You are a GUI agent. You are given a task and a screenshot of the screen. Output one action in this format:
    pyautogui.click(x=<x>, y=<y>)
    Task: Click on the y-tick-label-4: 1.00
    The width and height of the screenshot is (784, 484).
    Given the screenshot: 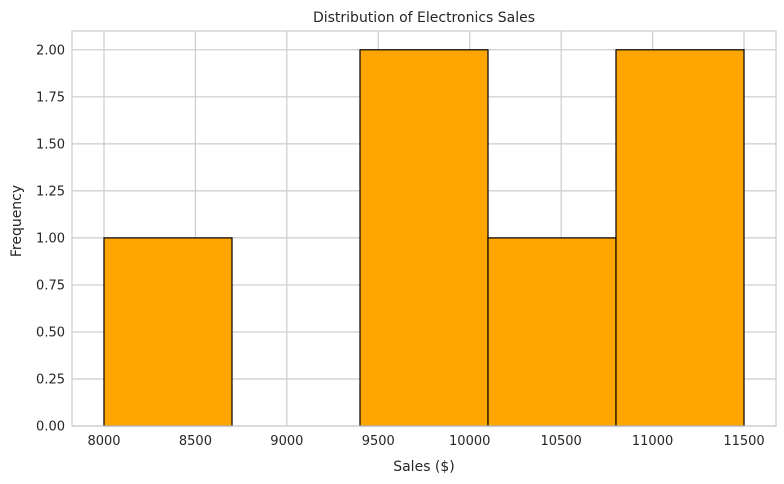 What is the action you would take?
    pyautogui.click(x=50, y=238)
    